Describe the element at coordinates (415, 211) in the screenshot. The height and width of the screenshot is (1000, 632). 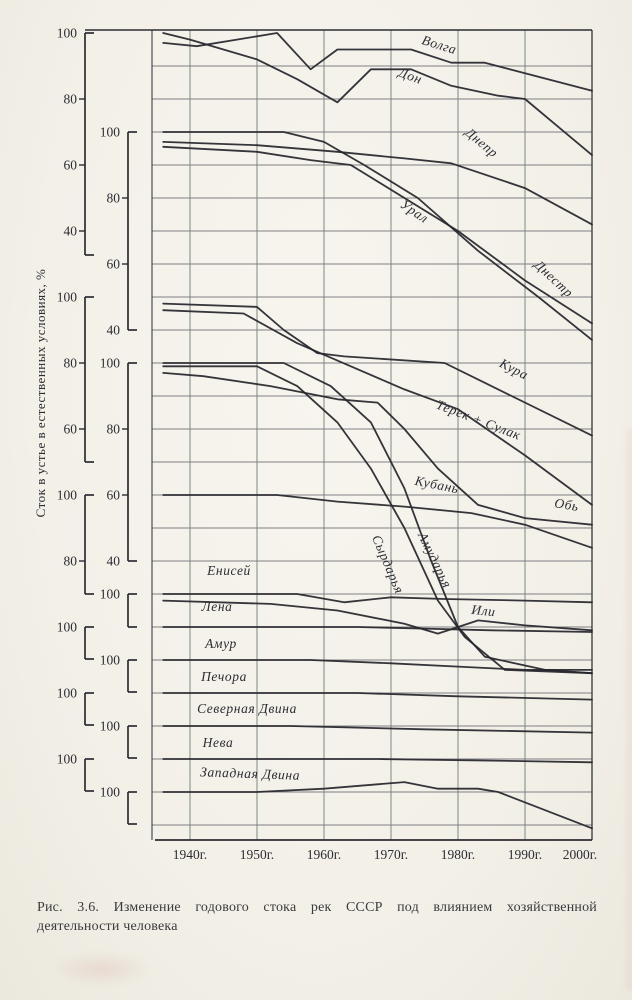
I see `label-ural: Урал` at that location.